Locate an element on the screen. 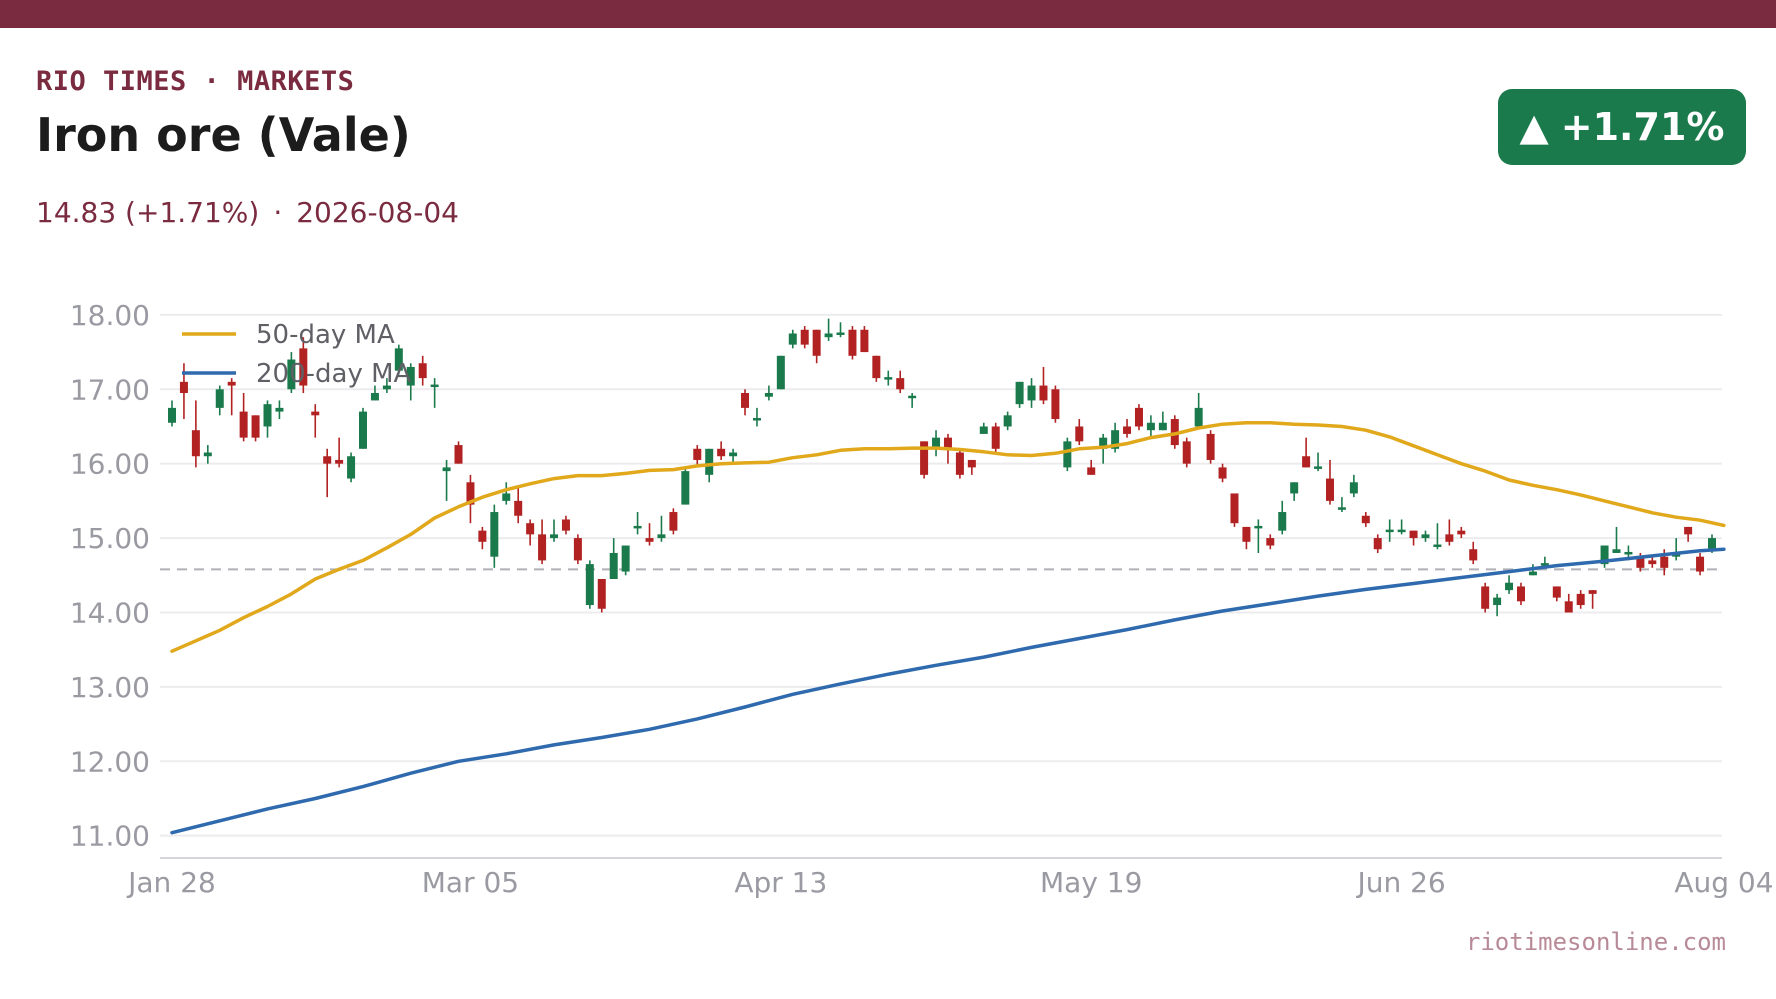  quote-date: 2026-08-04 is located at coordinates (377, 212).